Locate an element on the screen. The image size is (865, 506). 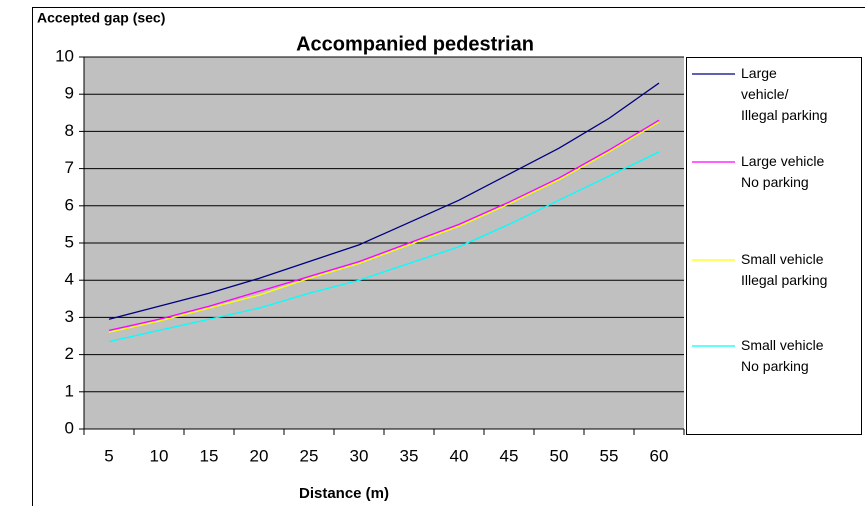
x-axis-label: Distance (m) is located at coordinates (344, 493).